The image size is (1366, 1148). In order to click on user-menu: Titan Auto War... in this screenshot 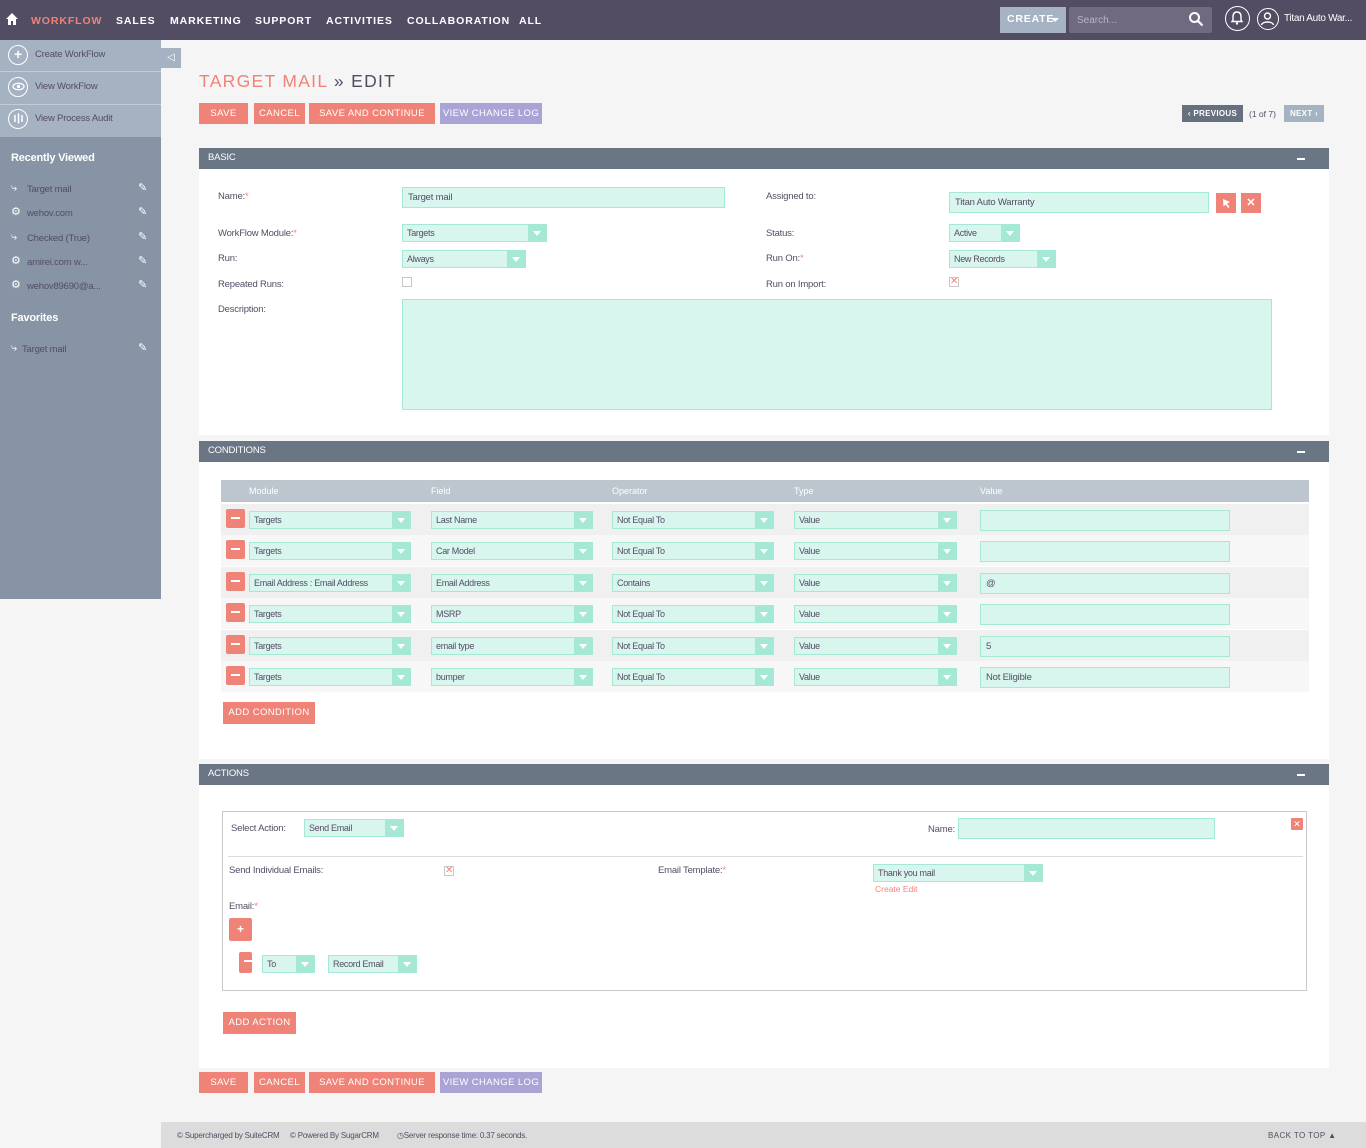, I will do `click(1318, 18)`.